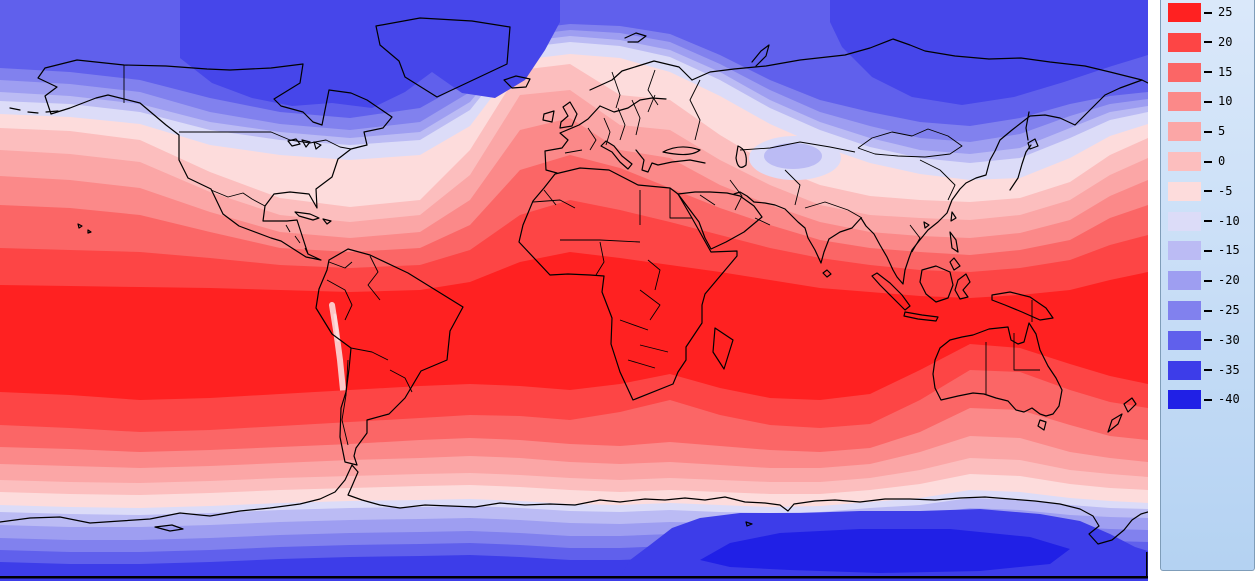 The image size is (1258, 581). What do you see at coordinates (1229, 250) in the screenshot?
I see `legend-value-label: -15` at bounding box center [1229, 250].